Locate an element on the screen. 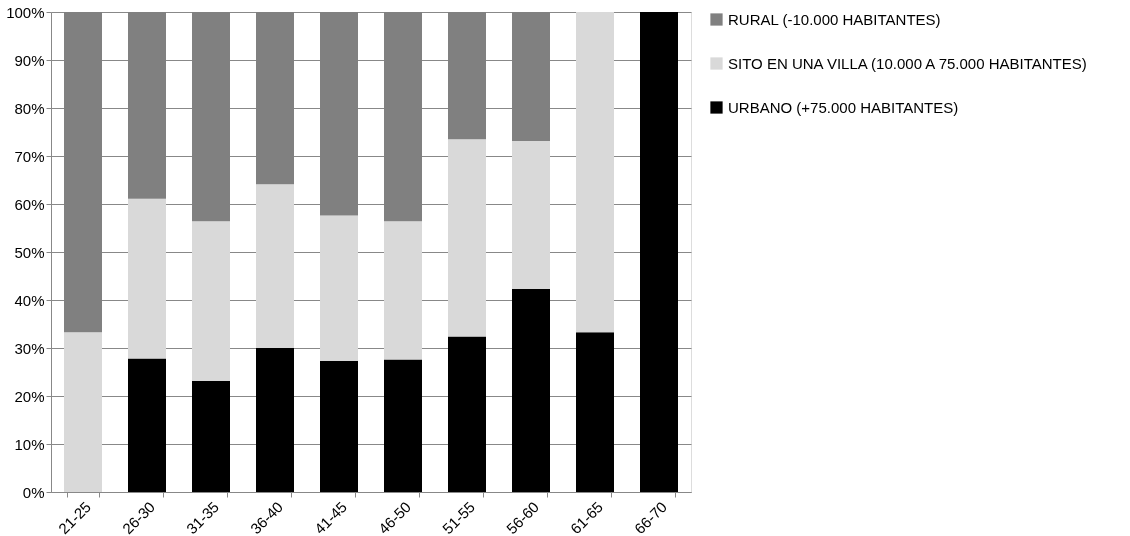  legend-label: URBANO (+75.000 HABITANTES) is located at coordinates (843, 107).